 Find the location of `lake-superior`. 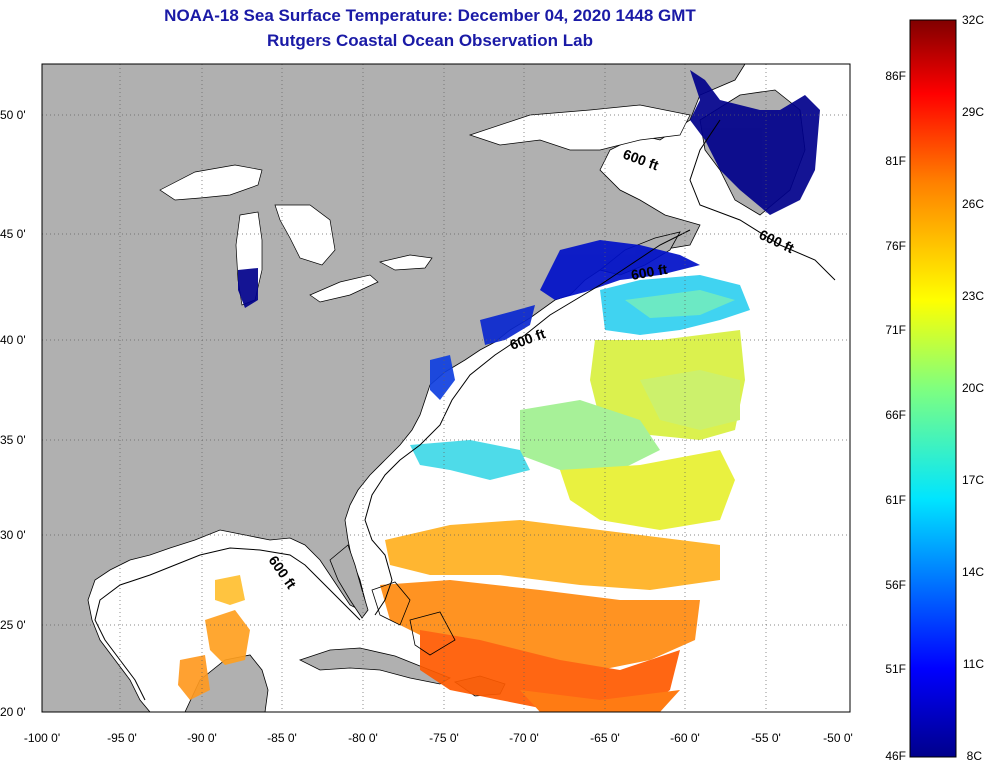

lake-superior is located at coordinates (211, 182).